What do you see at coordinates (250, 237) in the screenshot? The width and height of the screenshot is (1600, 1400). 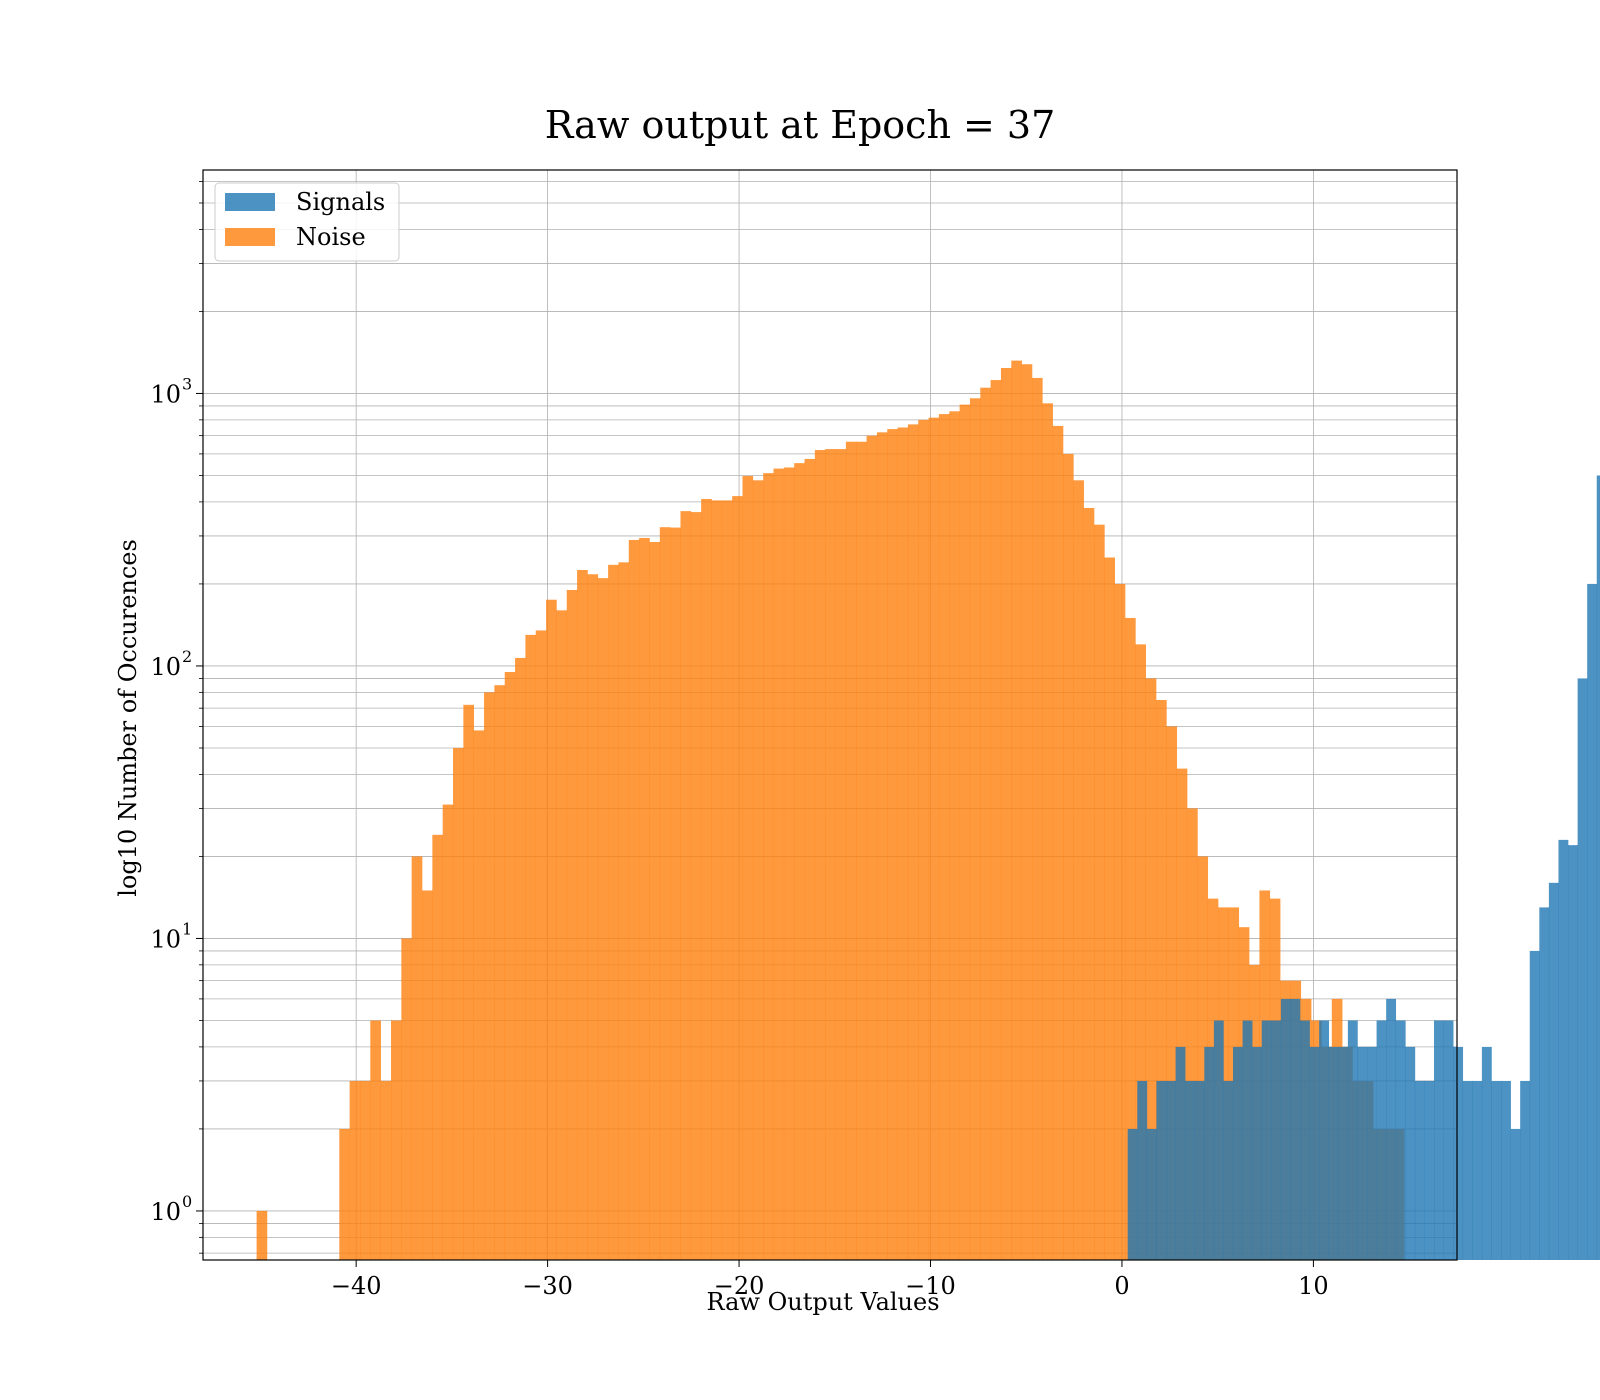 I see `legend-swatch-noise` at bounding box center [250, 237].